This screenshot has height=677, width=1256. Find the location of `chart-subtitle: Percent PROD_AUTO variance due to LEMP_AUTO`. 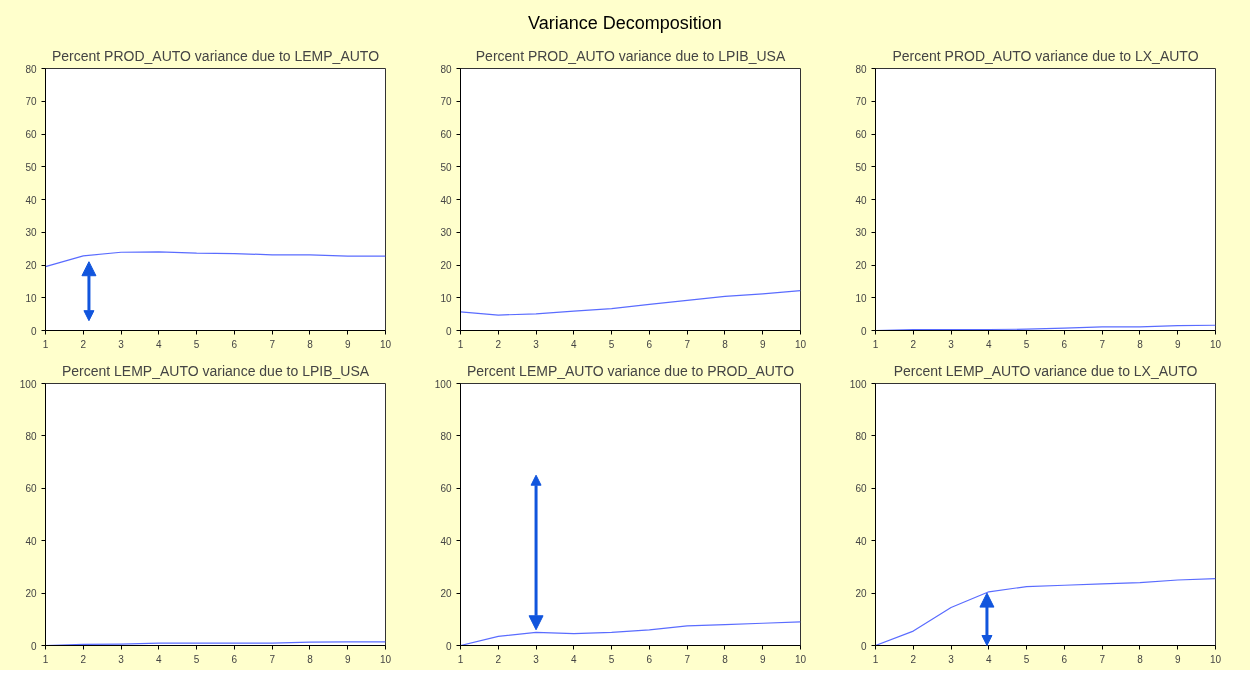

chart-subtitle: Percent PROD_AUTO variance due to LEMP_AUTO is located at coordinates (215, 55).